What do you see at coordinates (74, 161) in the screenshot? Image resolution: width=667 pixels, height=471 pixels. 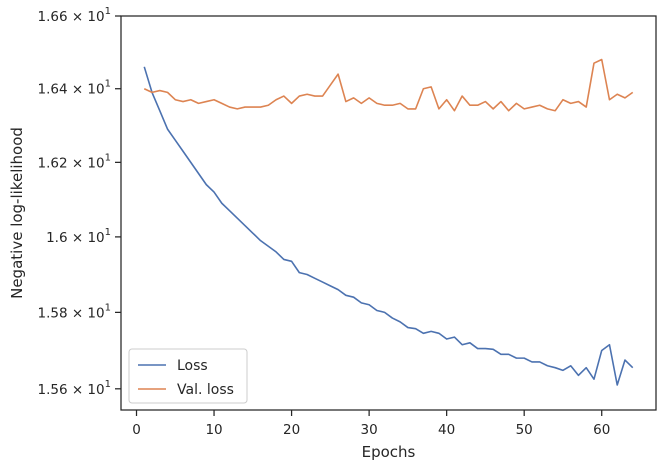 I see `y-tick-label: 1.62 × 10¹` at bounding box center [74, 161].